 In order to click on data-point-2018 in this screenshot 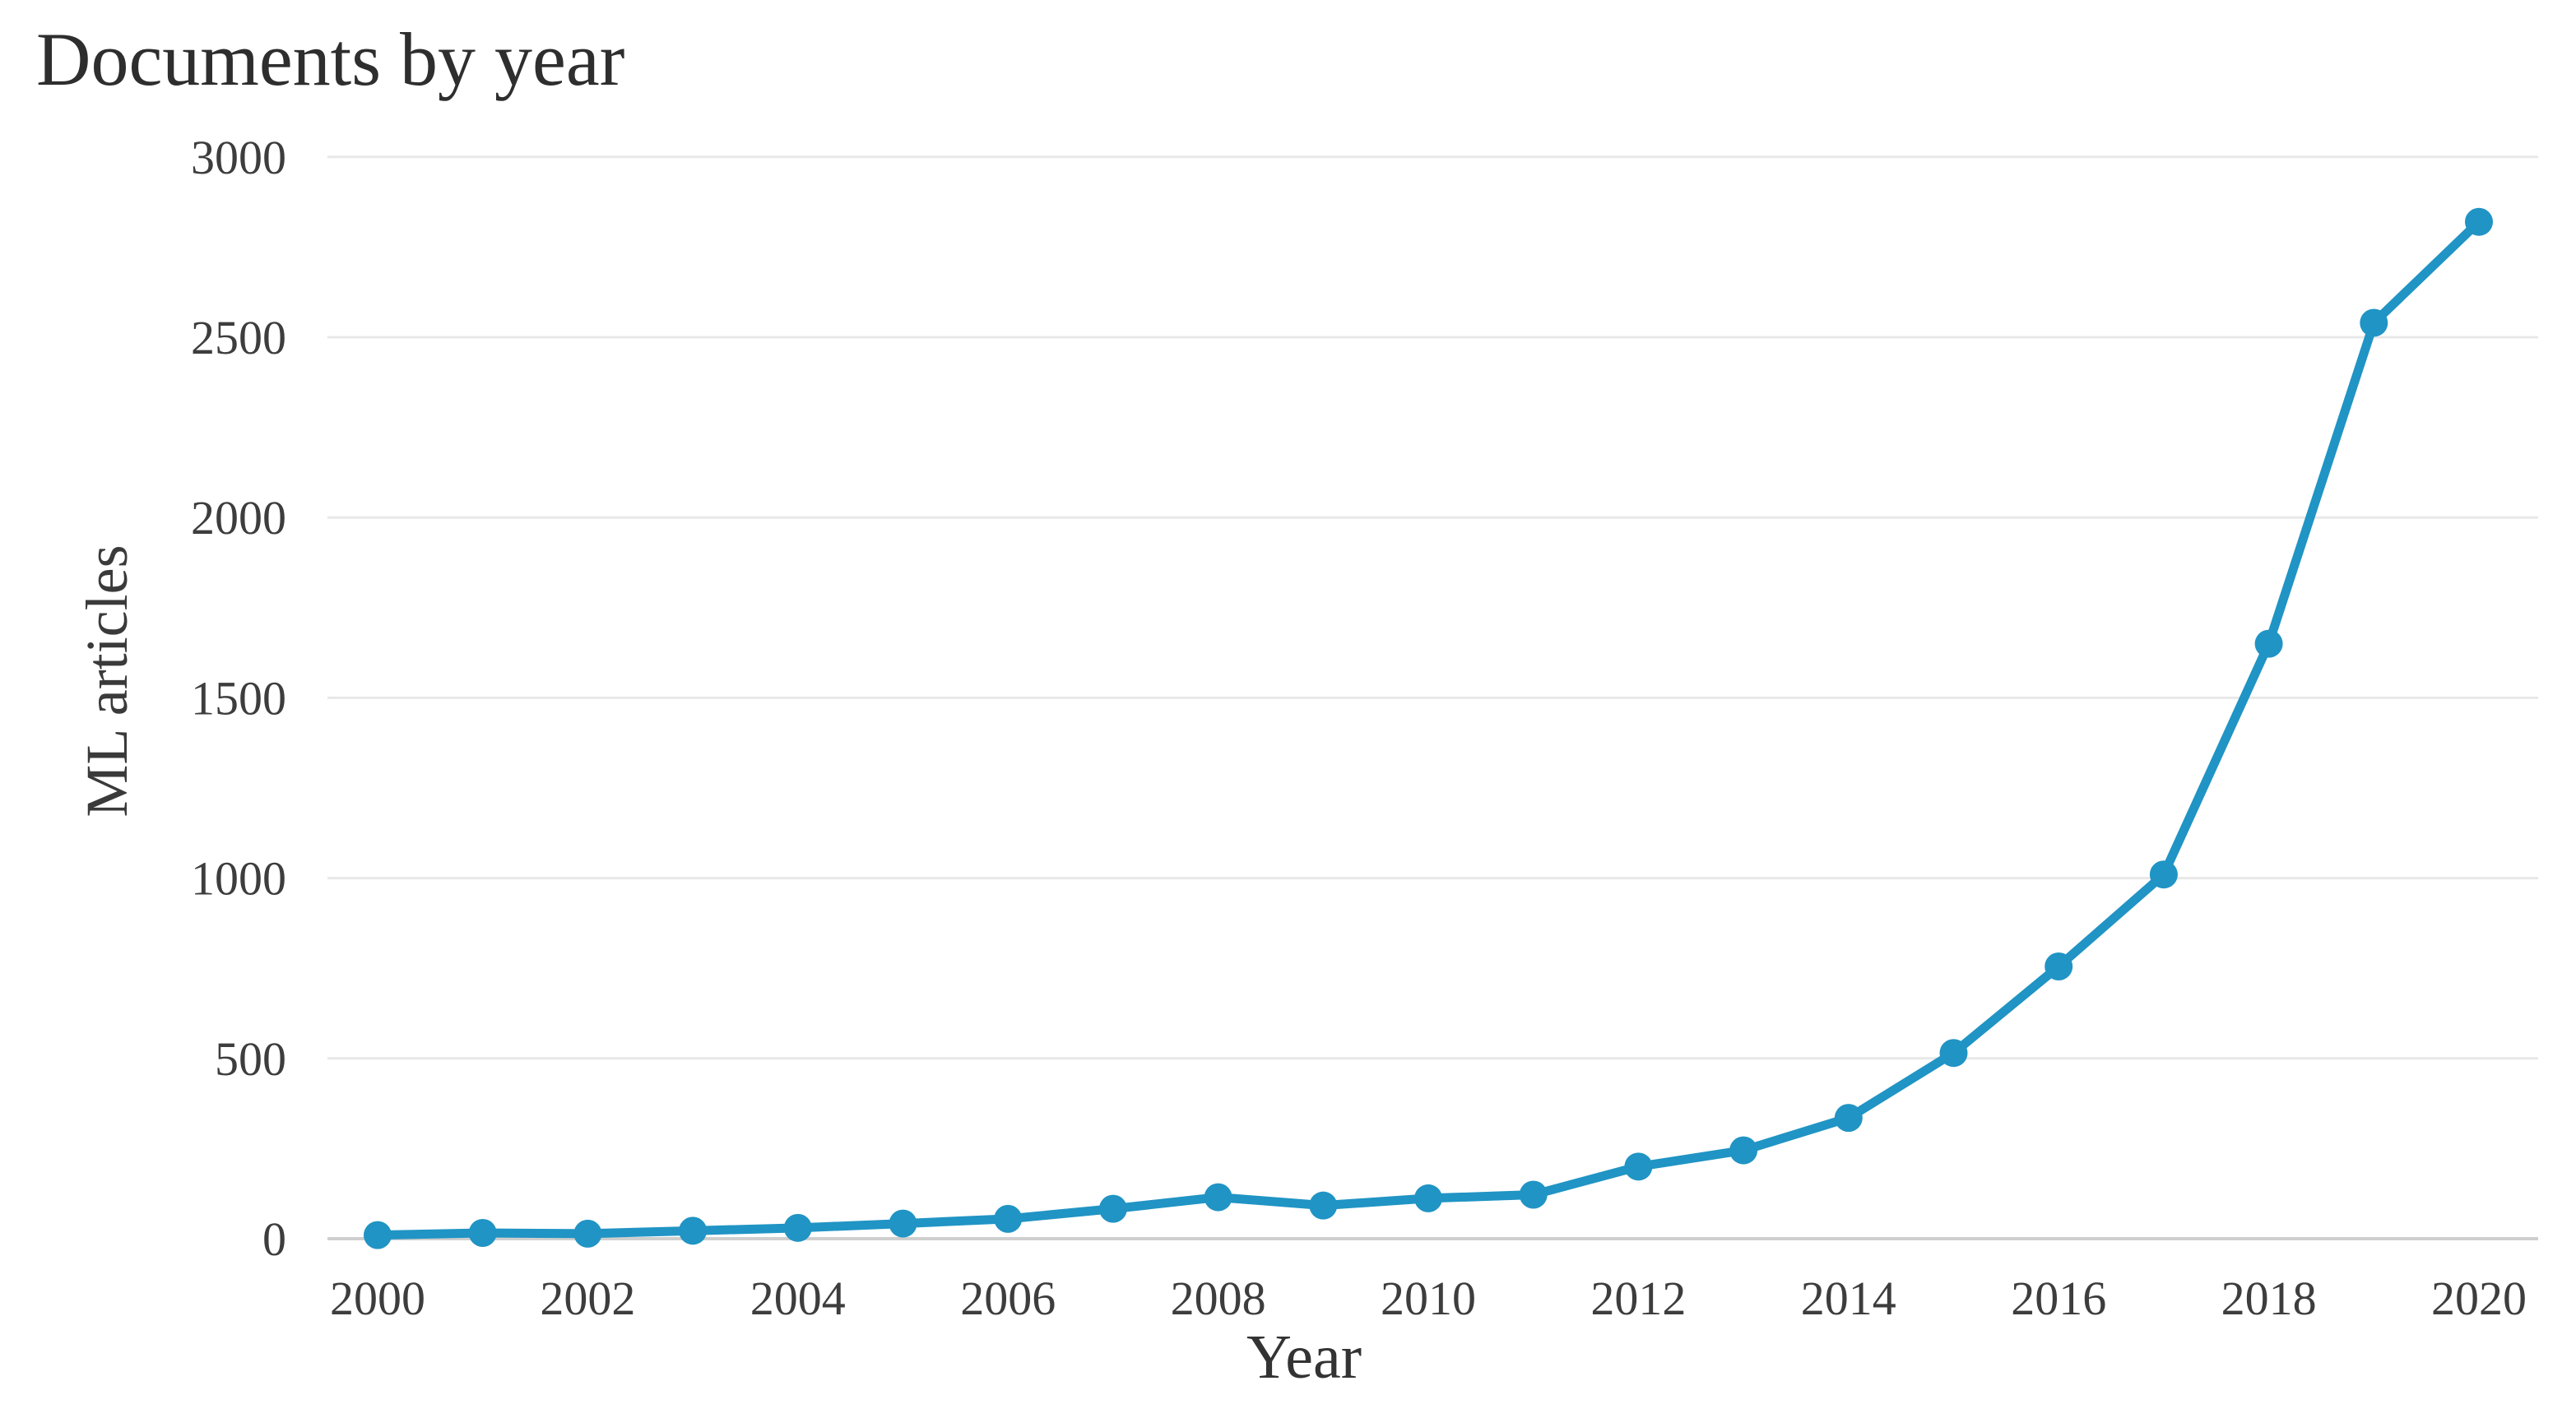, I will do `click(2268, 644)`.